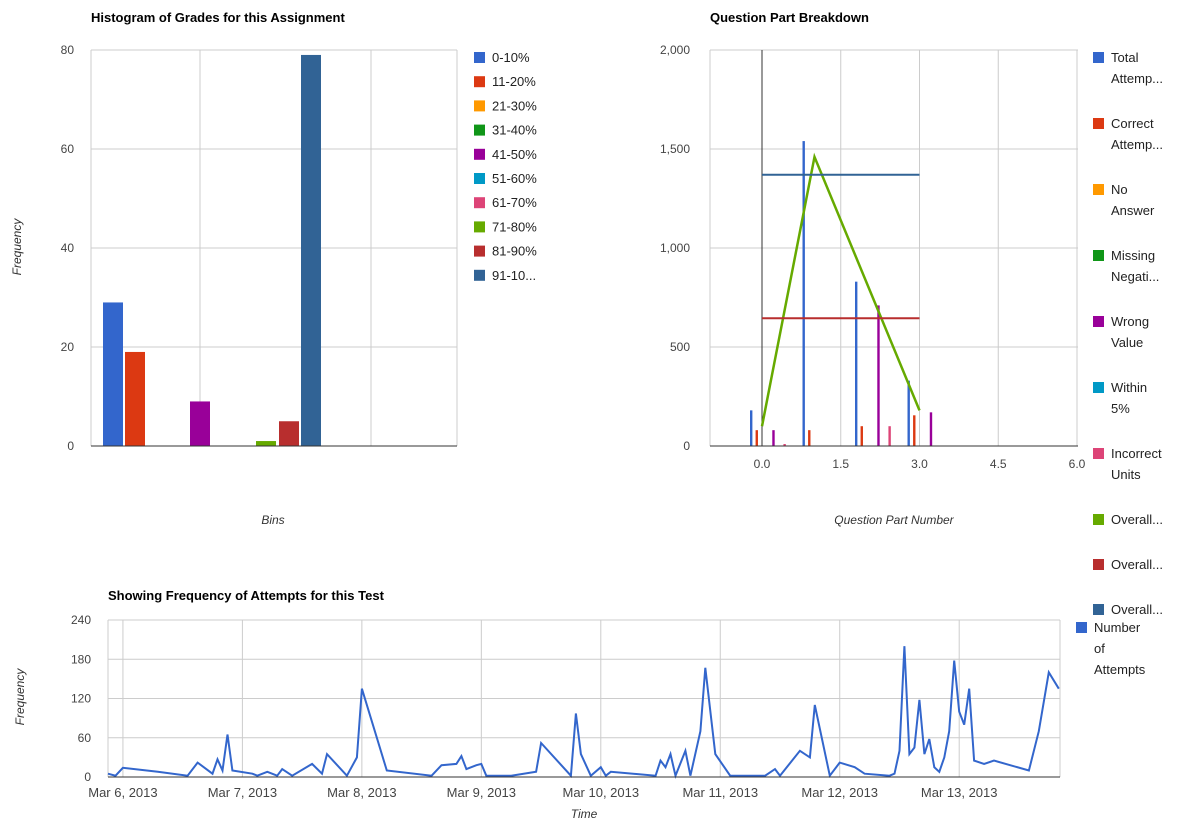 The height and width of the screenshot is (828, 1180). Describe the element at coordinates (514, 226) in the screenshot. I see `histogram-legend-label: 71-80%` at that location.